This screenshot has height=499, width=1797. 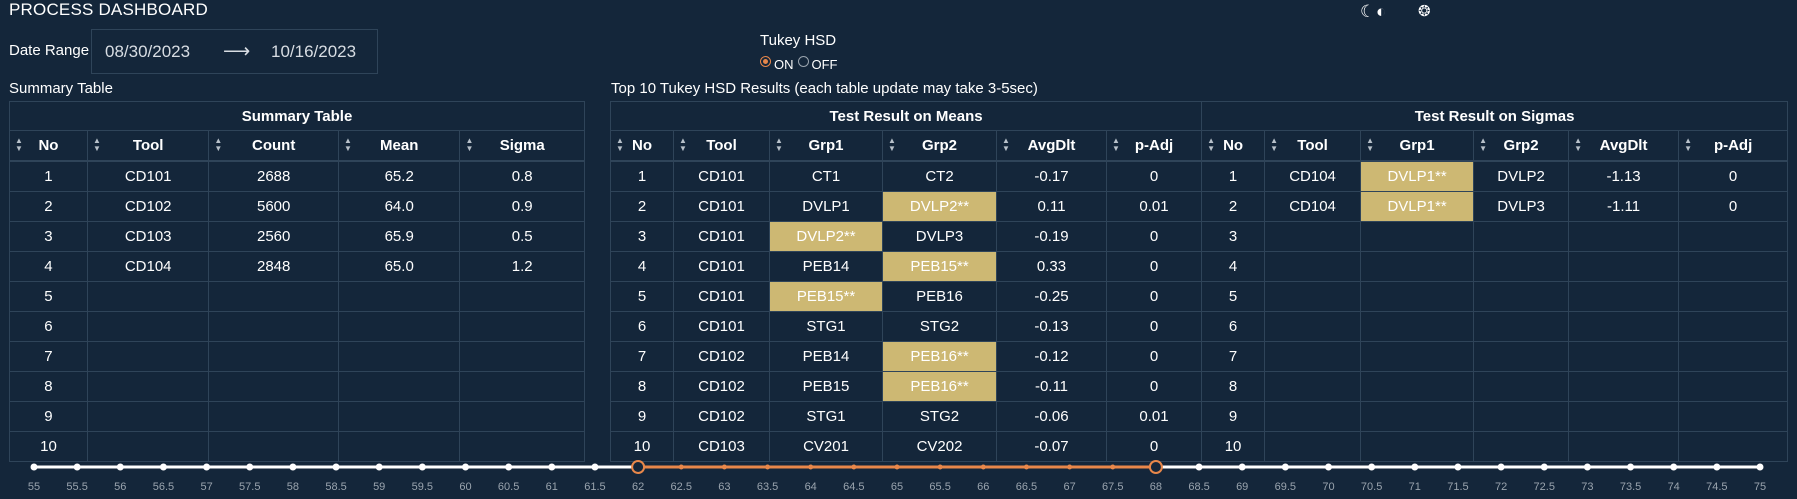 What do you see at coordinates (777, 63) in the screenshot?
I see `tukey-on-option: ON` at bounding box center [777, 63].